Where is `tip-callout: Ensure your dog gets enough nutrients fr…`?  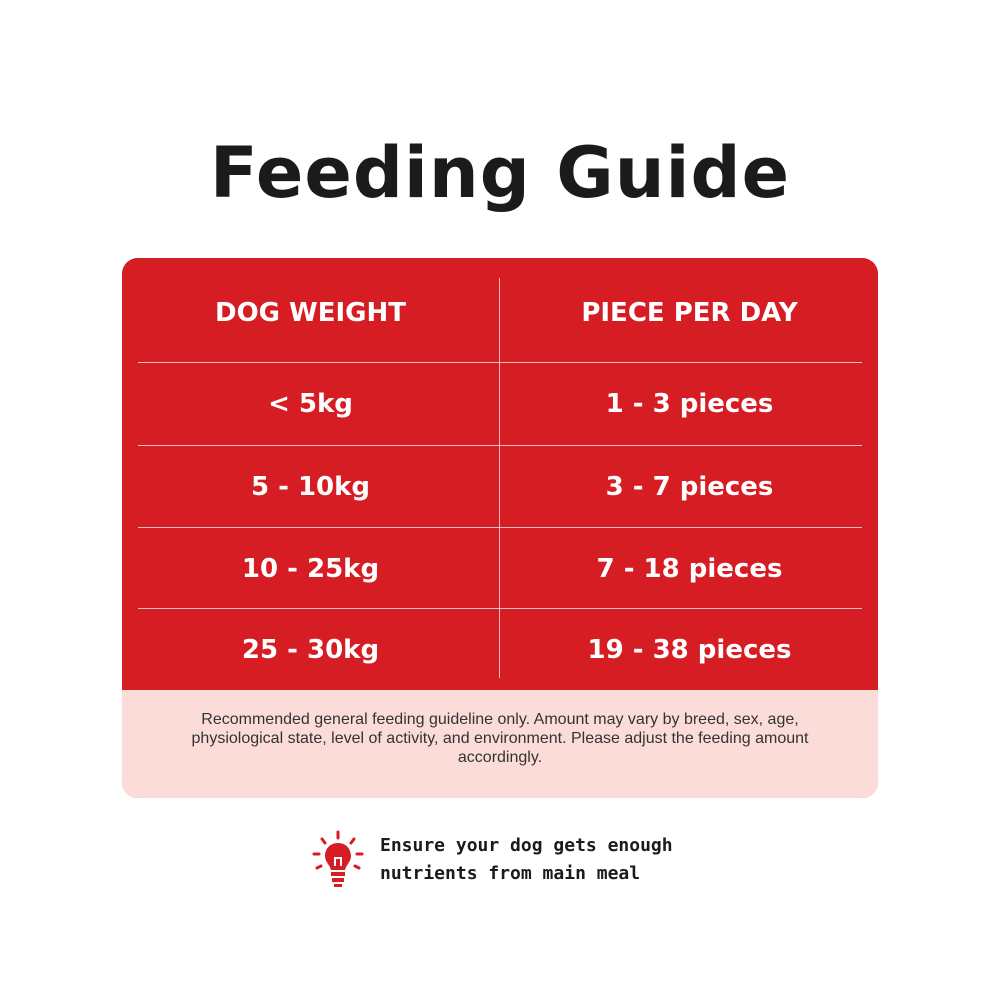
tip-callout: Ensure your dog gets enough nutrients fr… is located at coordinates (520, 861).